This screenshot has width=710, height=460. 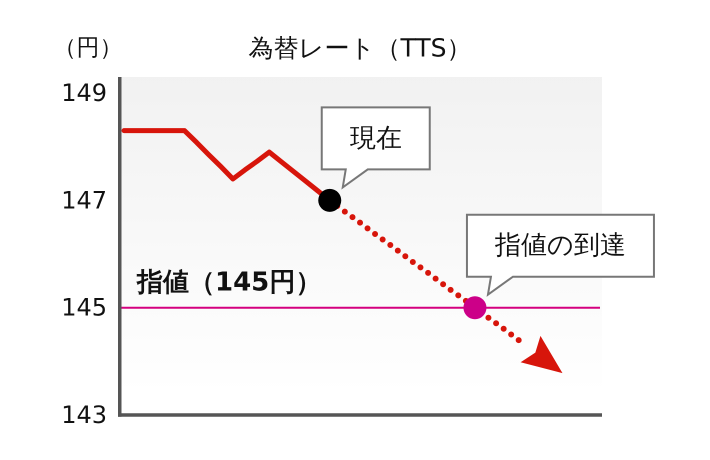 What do you see at coordinates (88, 48) in the screenshot?
I see `y-label: （円）` at bounding box center [88, 48].